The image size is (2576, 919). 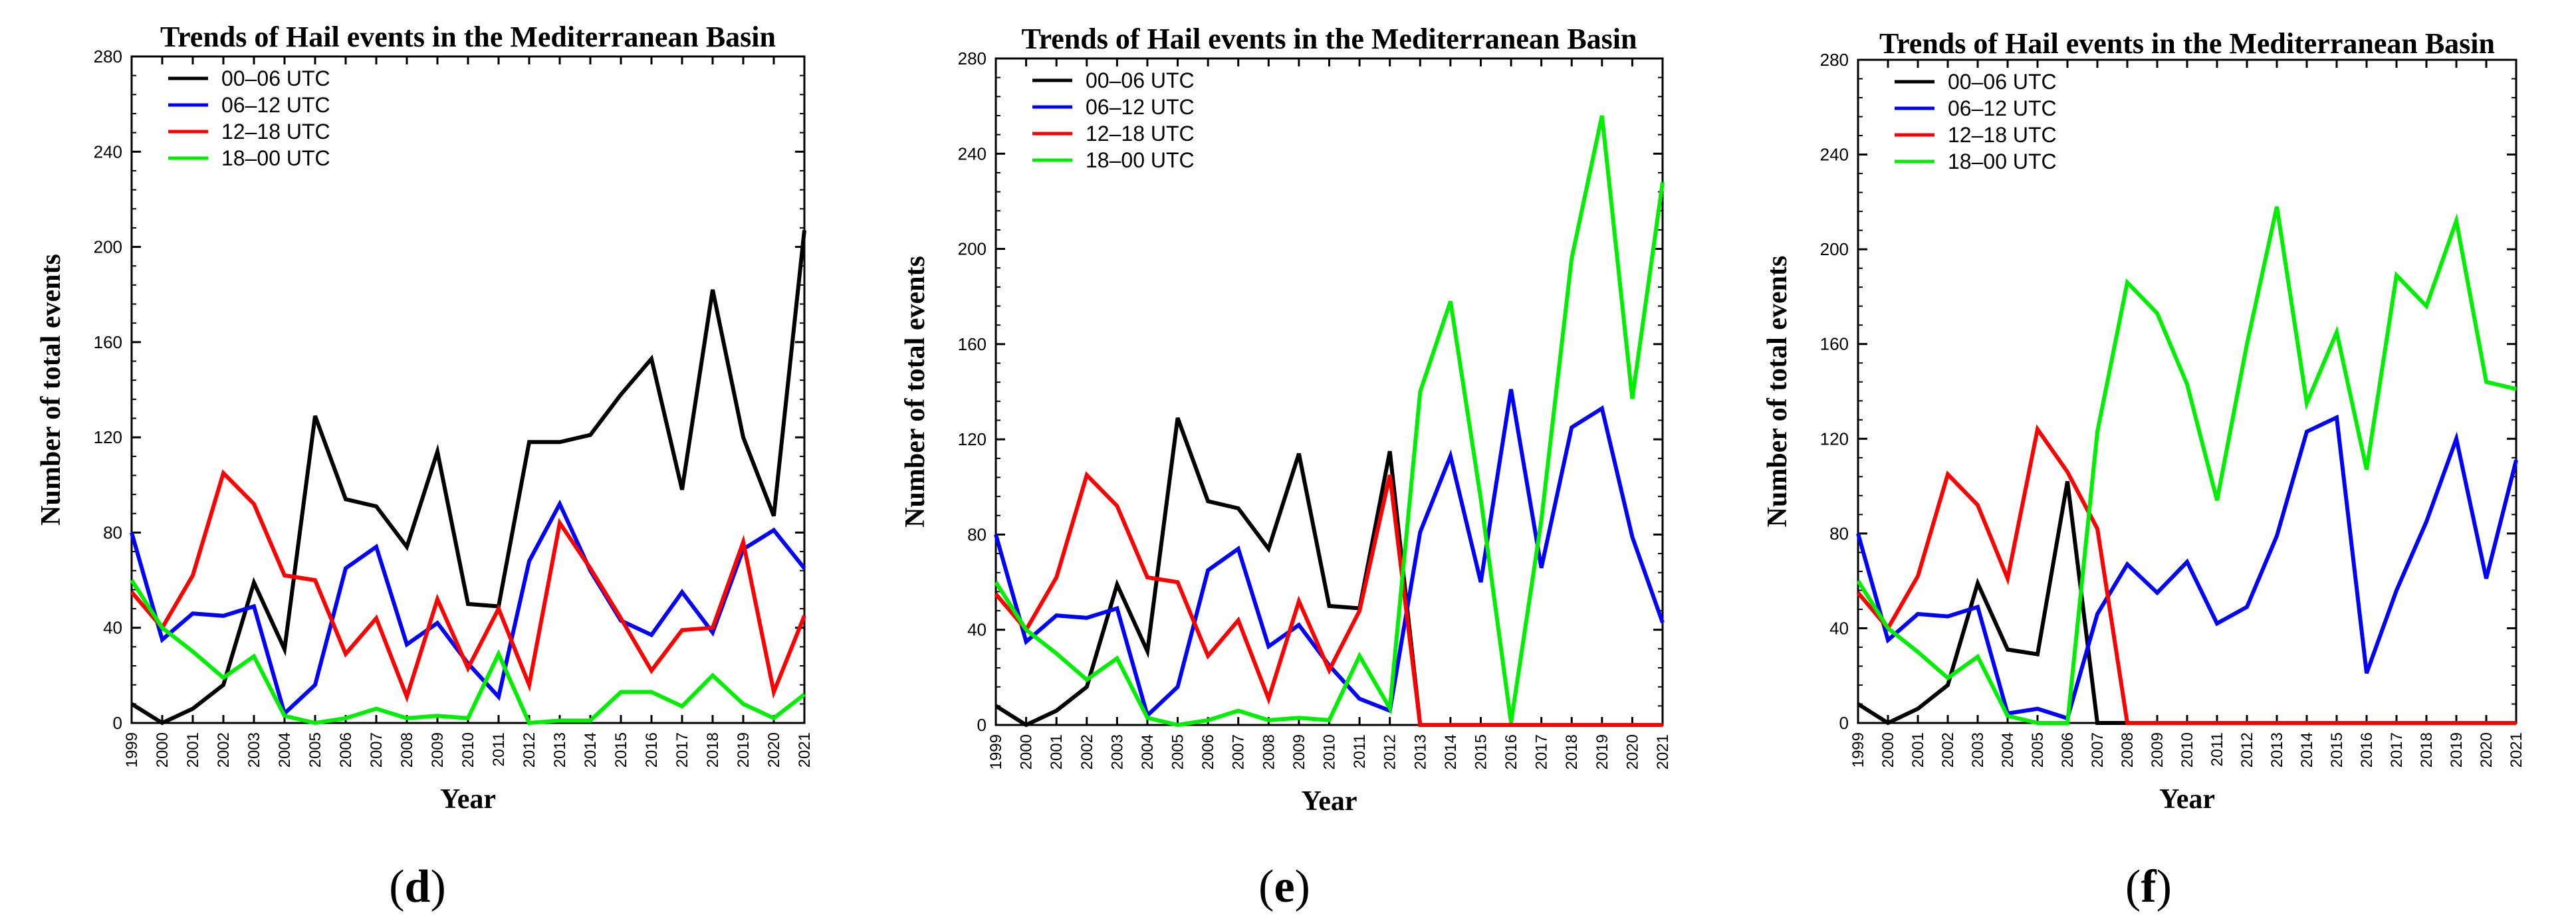 I want to click on x-tick-label: 2009, so click(x=1299, y=752).